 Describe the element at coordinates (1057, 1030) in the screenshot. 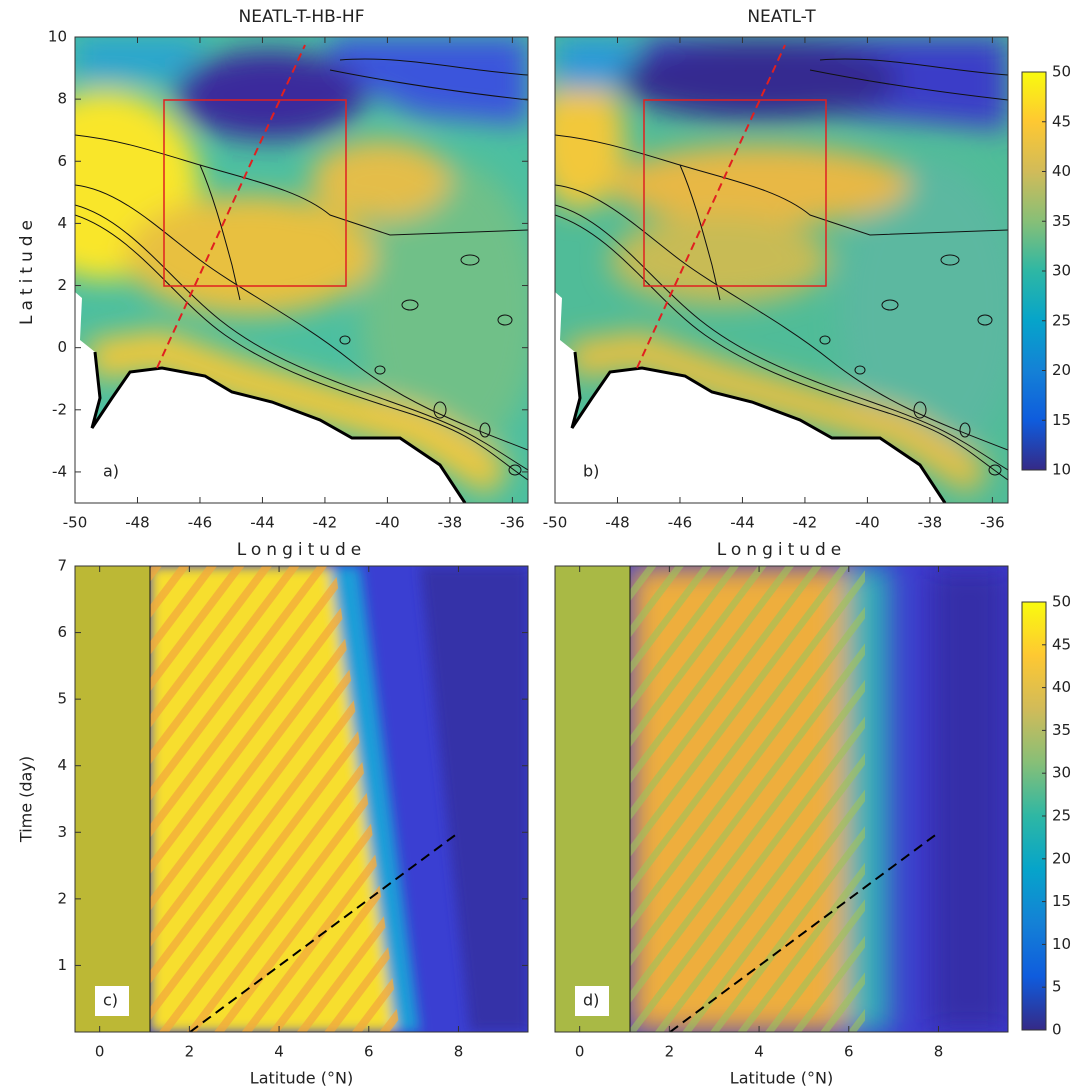

I see `colorbar-tick-label: 0` at that location.